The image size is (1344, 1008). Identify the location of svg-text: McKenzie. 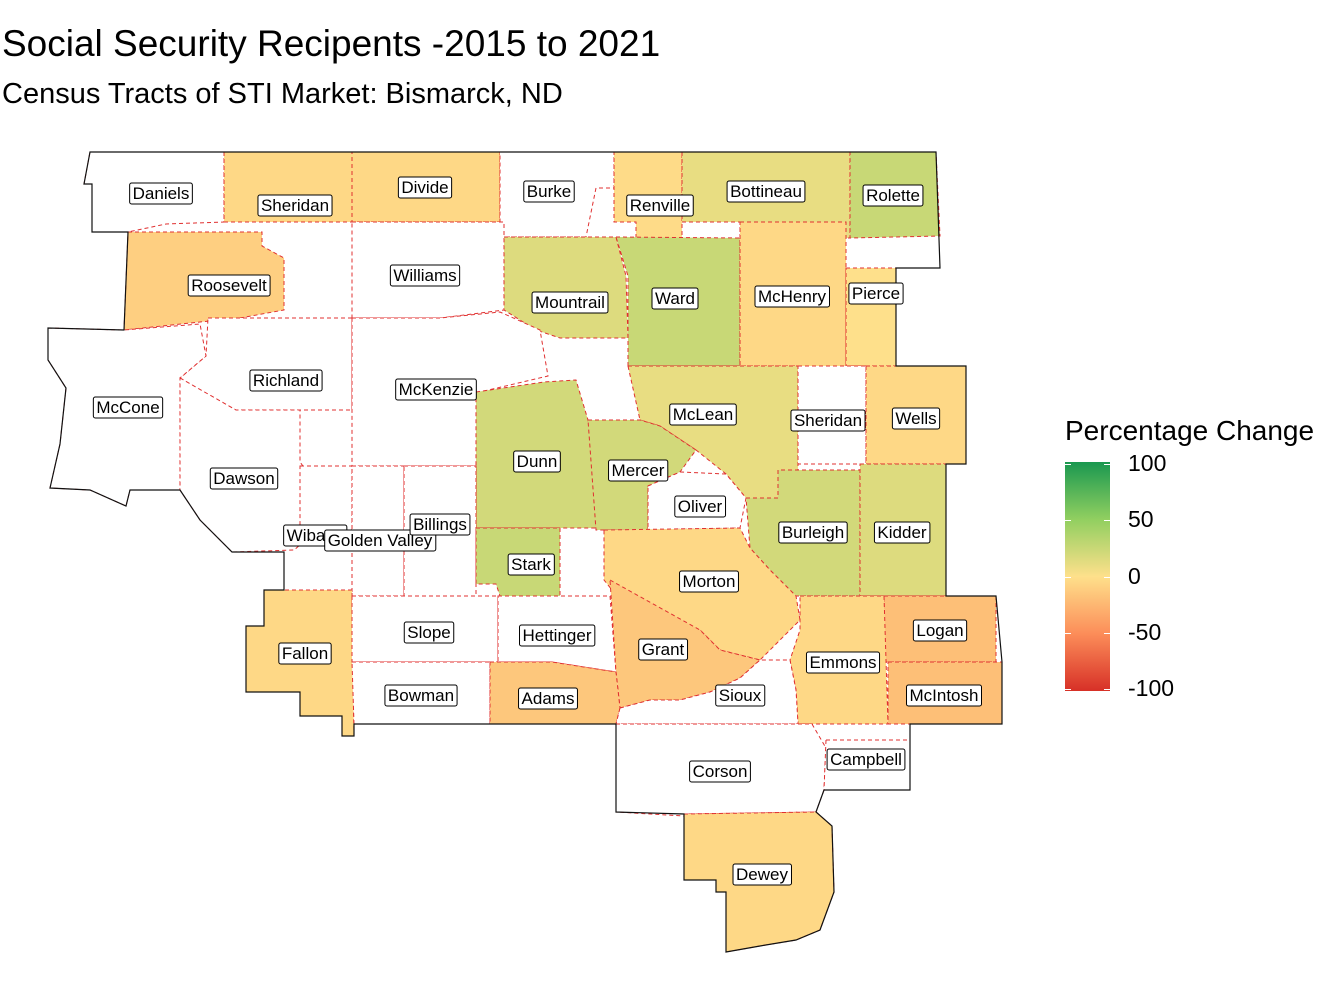
(436, 389).